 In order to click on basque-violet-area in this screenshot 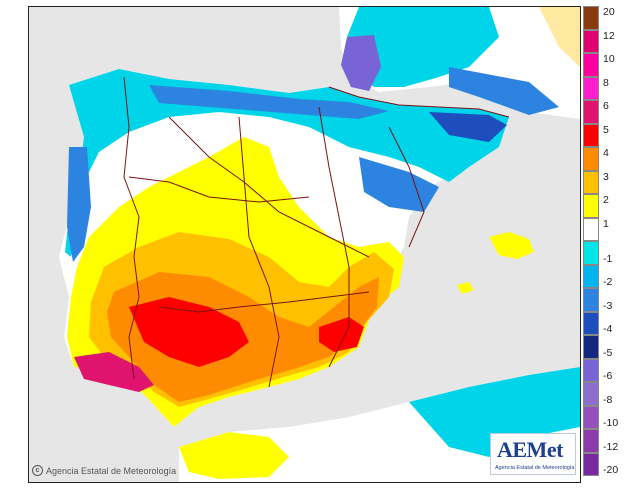, I will do `click(361, 63)`.